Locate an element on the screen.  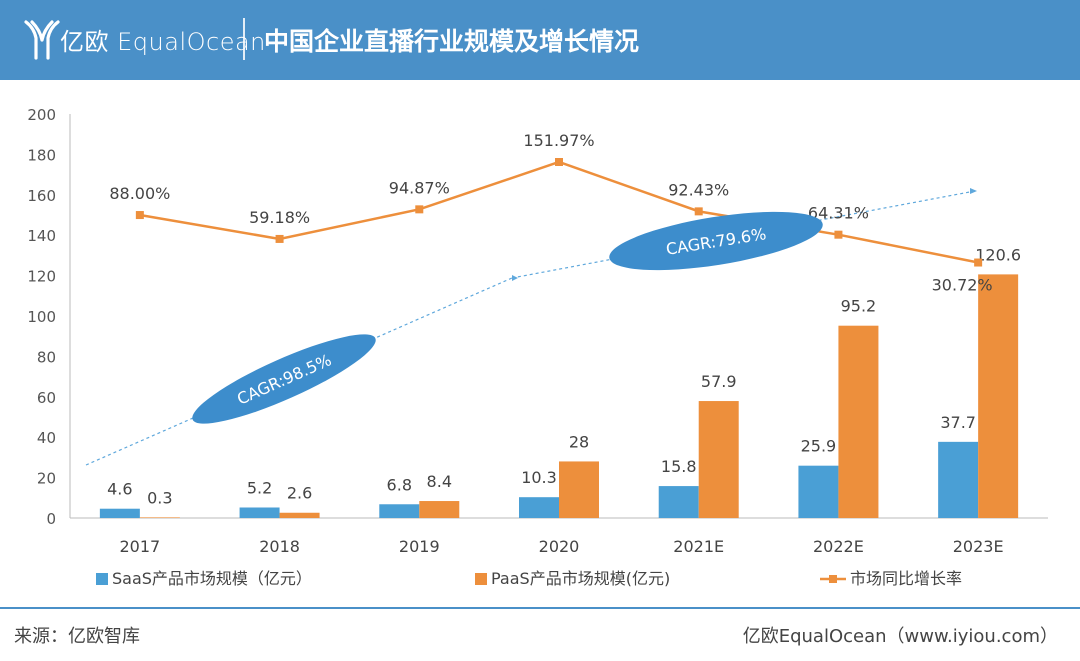
growth-rate-label: 59.18% is located at coordinates (279, 217).